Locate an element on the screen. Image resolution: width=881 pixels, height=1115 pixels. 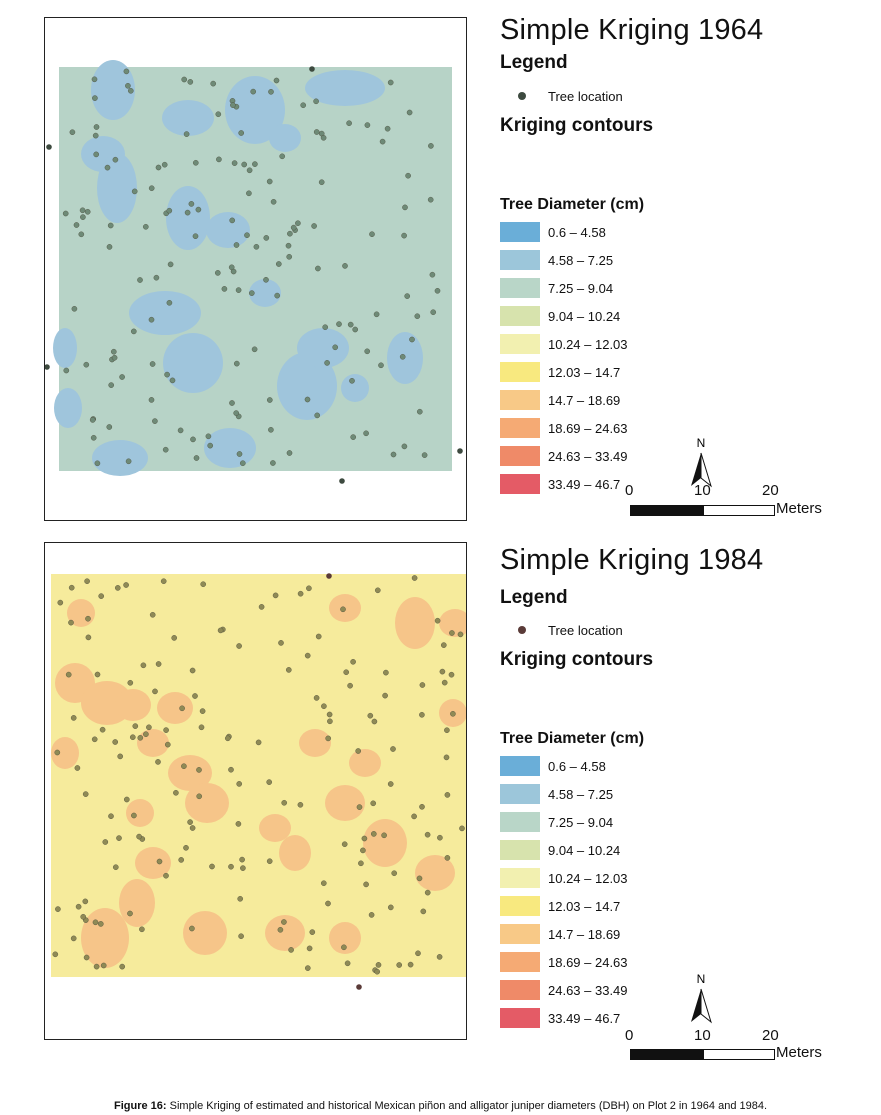
diameter-class-label: 18.69 – 24.63 is located at coordinates (588, 428).